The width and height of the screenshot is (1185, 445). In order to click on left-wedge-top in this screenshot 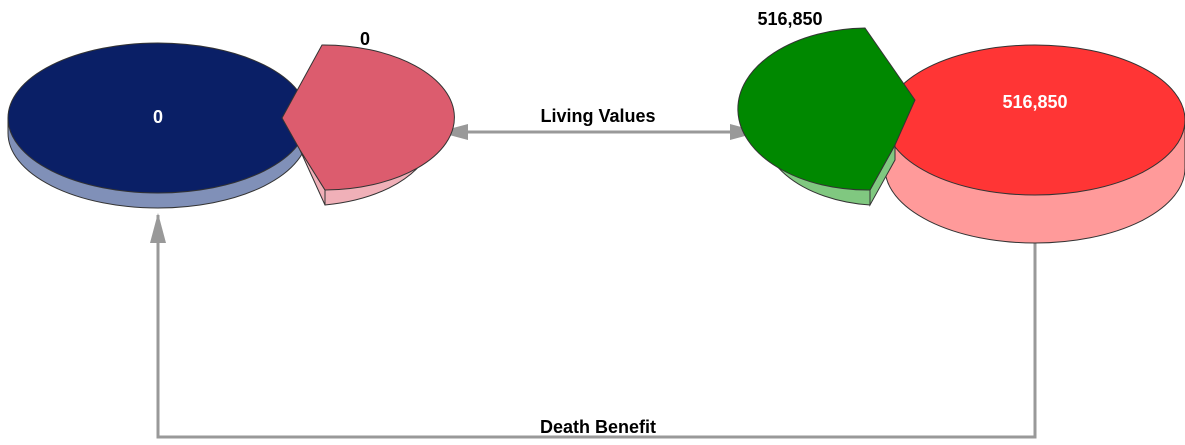, I will do `click(368, 117)`.